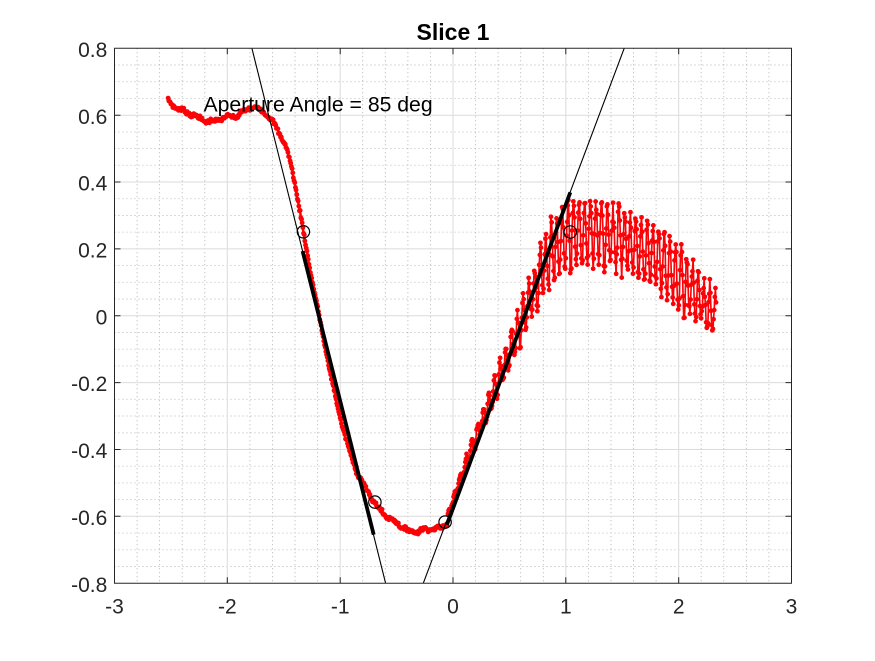  What do you see at coordinates (340, 607) in the screenshot?
I see `svg-text: -1` at bounding box center [340, 607].